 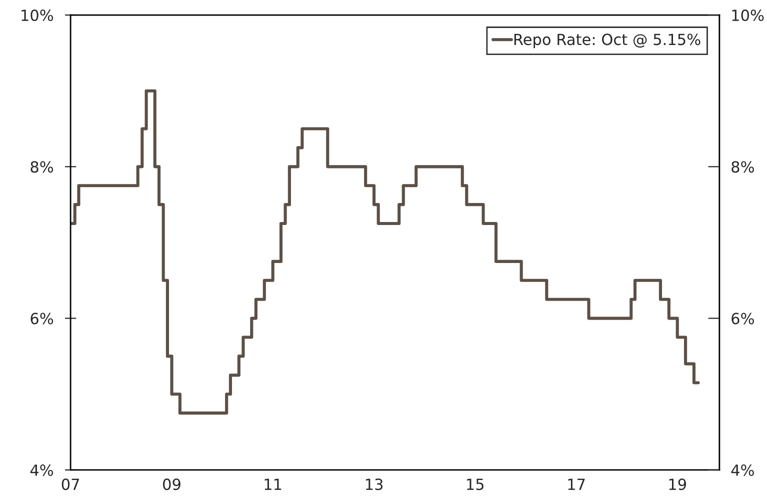 What do you see at coordinates (171, 484) in the screenshot?
I see `x-tick-label: 09` at bounding box center [171, 484].